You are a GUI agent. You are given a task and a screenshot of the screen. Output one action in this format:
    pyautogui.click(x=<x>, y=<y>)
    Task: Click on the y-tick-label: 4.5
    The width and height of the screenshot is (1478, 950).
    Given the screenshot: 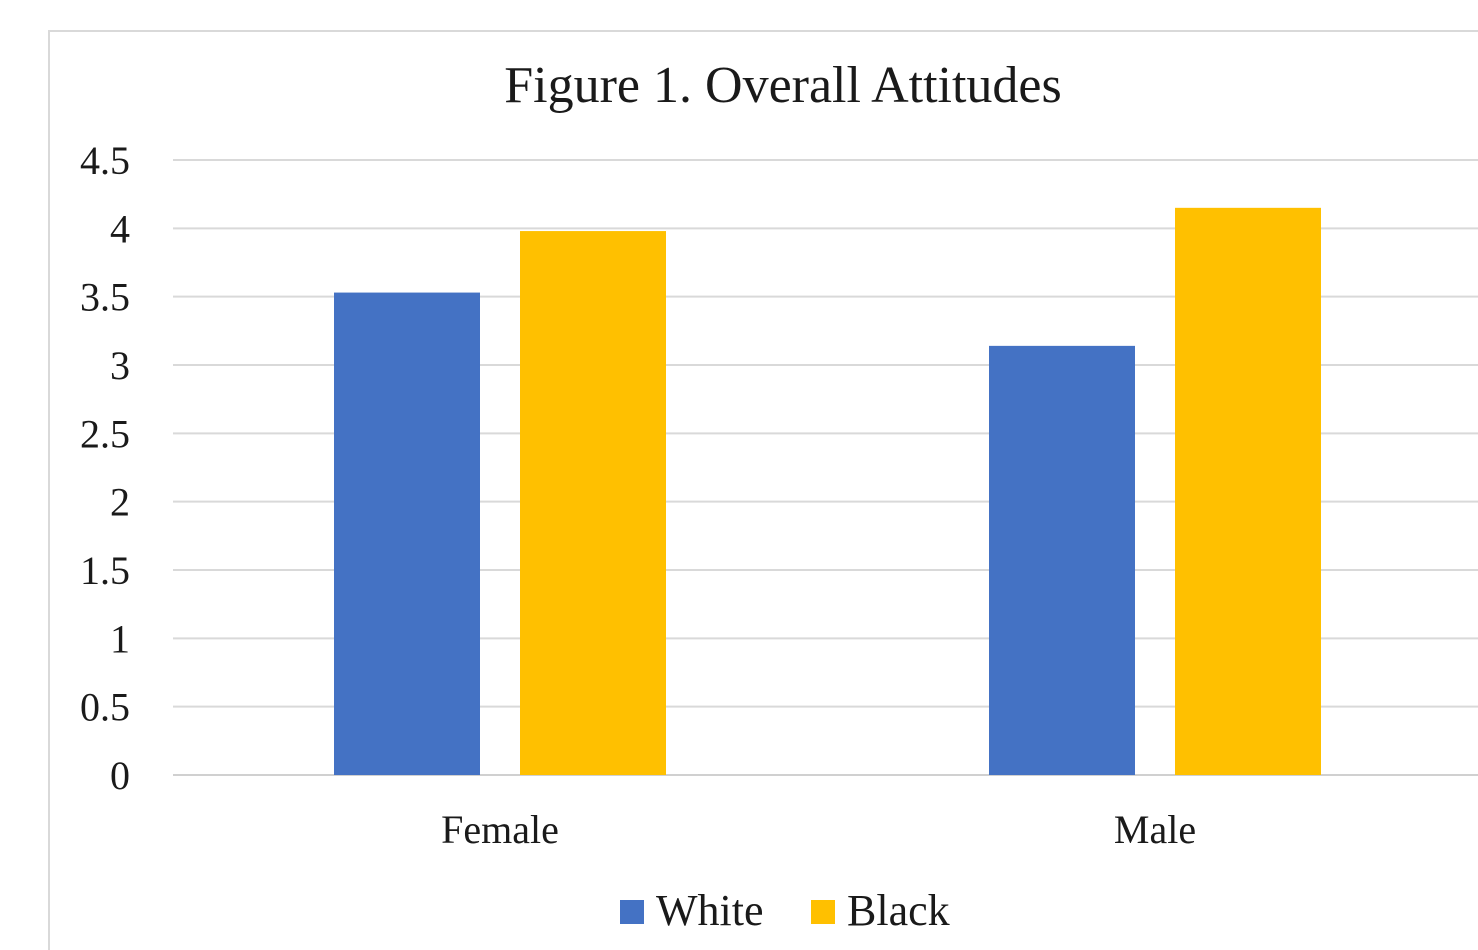 What is the action you would take?
    pyautogui.click(x=105, y=160)
    